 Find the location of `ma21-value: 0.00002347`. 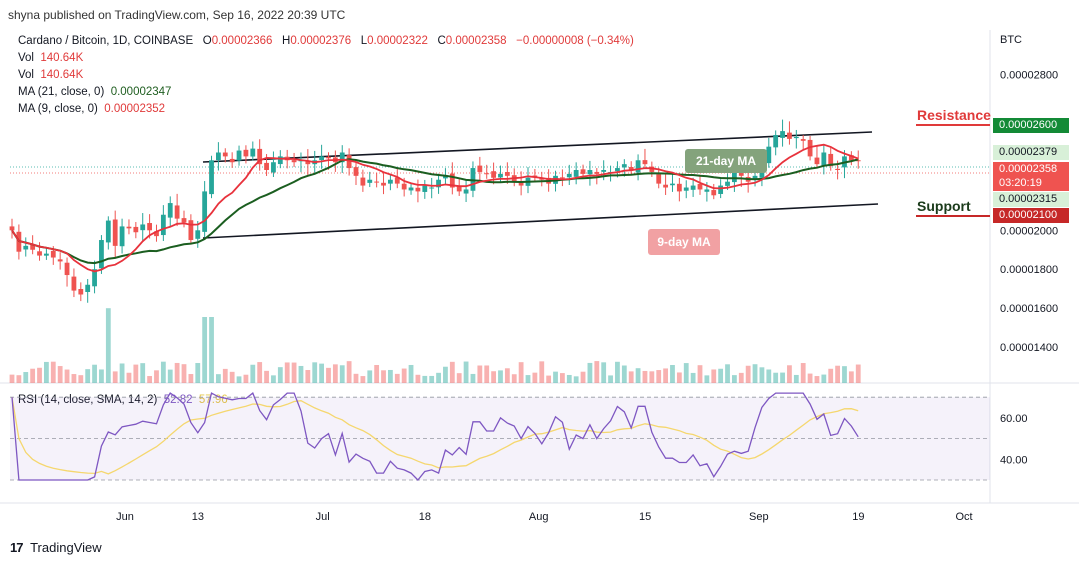

ma21-value: 0.00002347 is located at coordinates (141, 92).